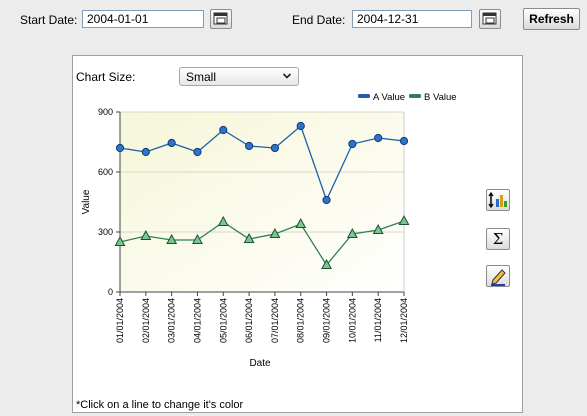 The width and height of the screenshot is (587, 416). I want to click on end-date-label: End Date:, so click(319, 20).